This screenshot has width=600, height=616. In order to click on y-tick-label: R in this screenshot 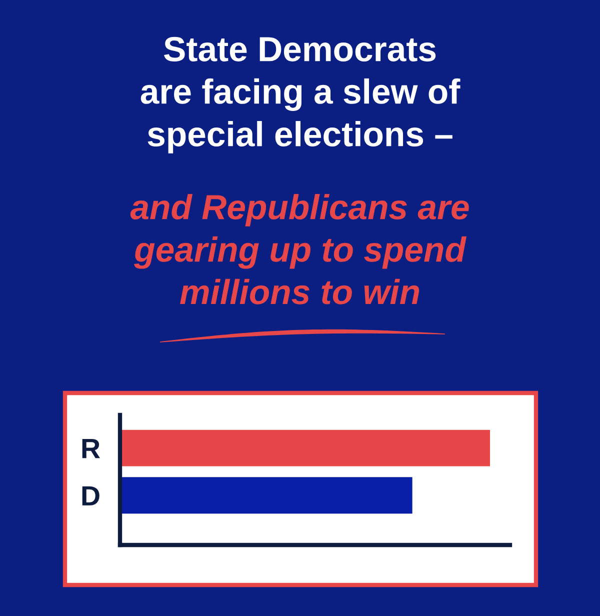, I will do `click(91, 448)`.